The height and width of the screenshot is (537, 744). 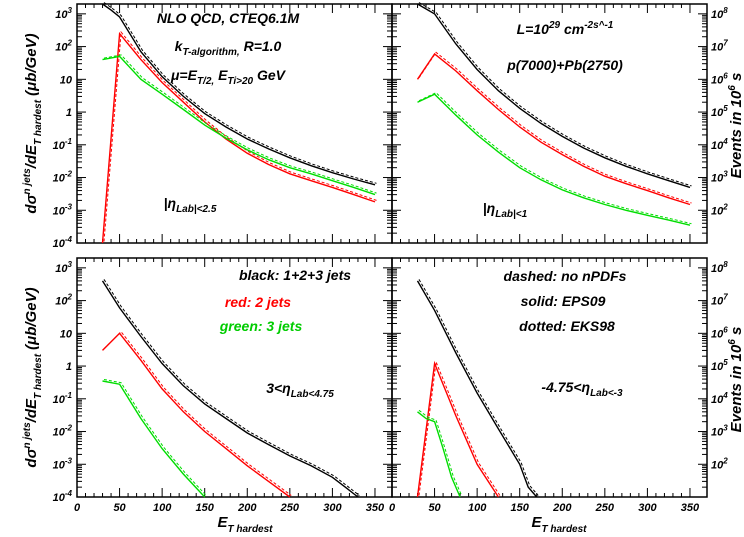 What do you see at coordinates (295, 275) in the screenshot?
I see `panel-annotation: black: 1+2+3 jets` at bounding box center [295, 275].